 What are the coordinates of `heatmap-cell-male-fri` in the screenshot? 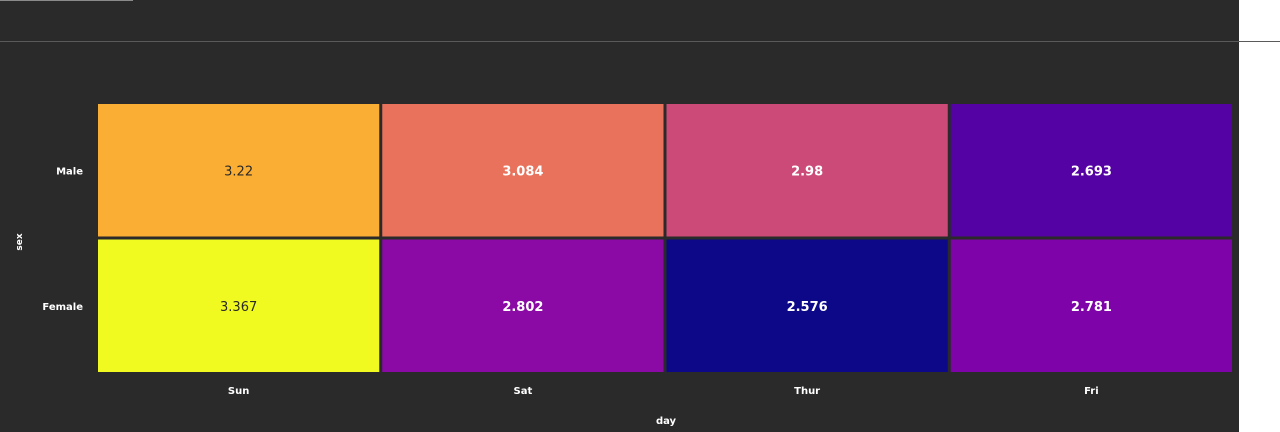 It's located at (1091, 170).